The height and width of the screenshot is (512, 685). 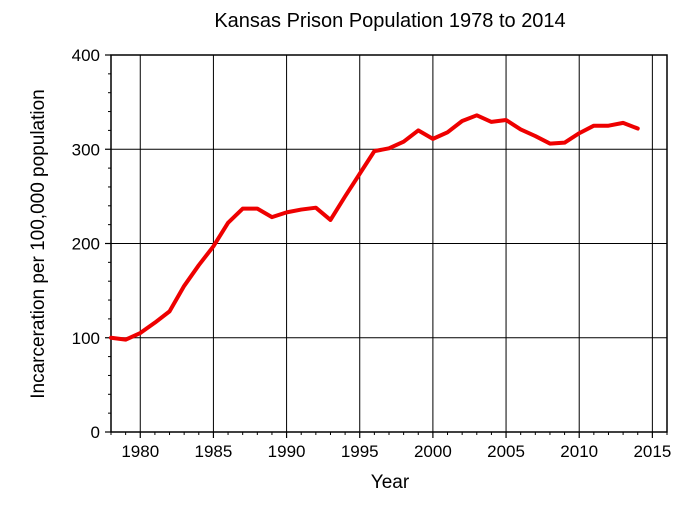 I want to click on x-axis-title: Year, so click(x=390, y=482).